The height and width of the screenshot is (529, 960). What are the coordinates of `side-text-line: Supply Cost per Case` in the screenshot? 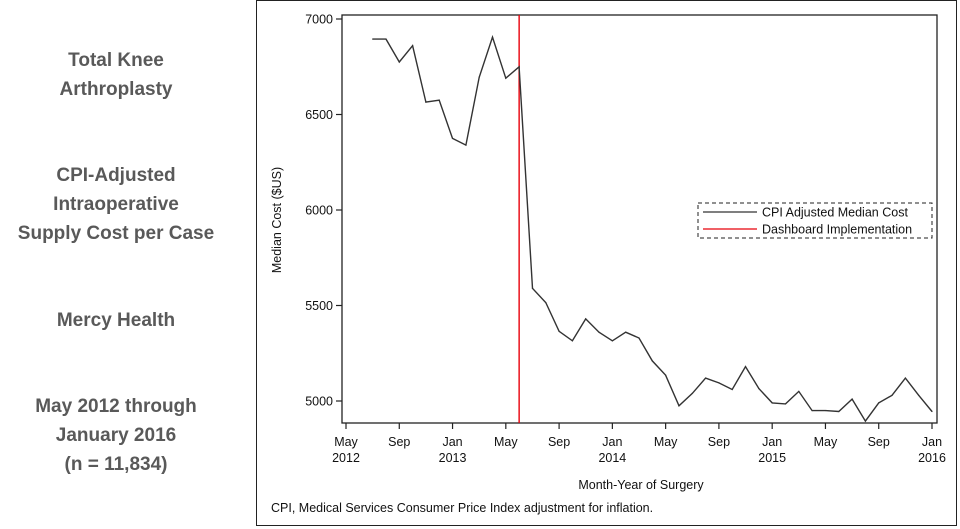 It's located at (116, 233).